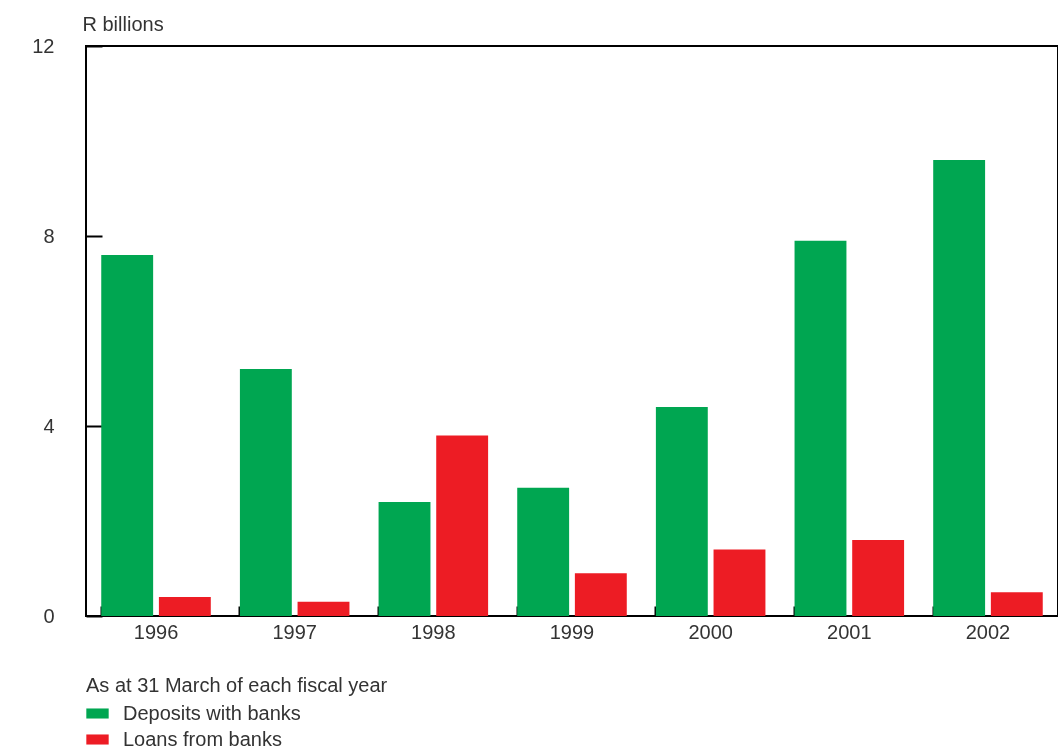  I want to click on x-tick-label: 1999, so click(572, 631).